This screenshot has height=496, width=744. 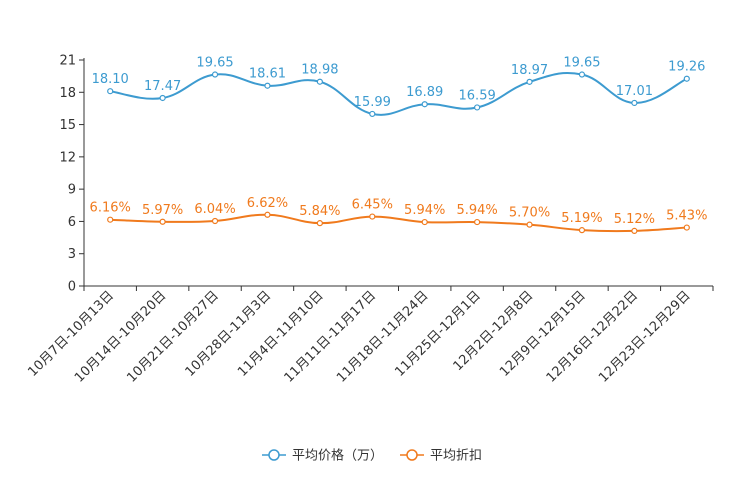 I want to click on data-label: 5.97%, so click(x=162, y=210).